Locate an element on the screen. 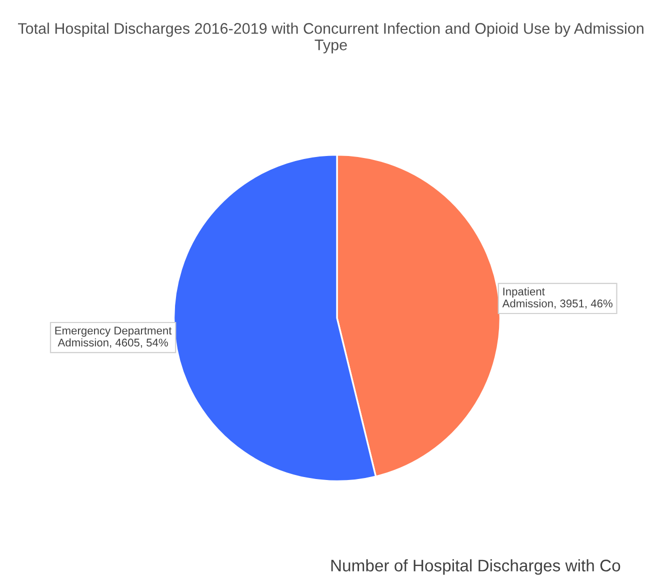 The image size is (662, 577). text: Number of Hospital Discharges with Co is located at coordinates (475, 567).